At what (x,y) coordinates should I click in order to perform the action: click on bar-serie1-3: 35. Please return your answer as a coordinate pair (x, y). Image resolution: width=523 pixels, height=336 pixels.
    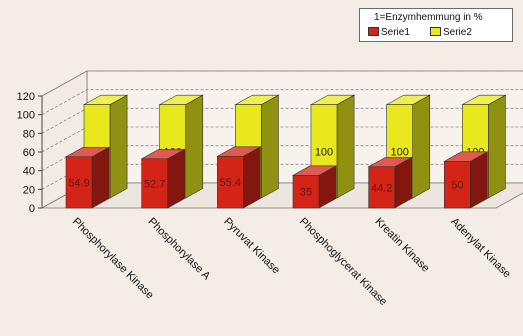
    Looking at the image, I should click on (314, 187).